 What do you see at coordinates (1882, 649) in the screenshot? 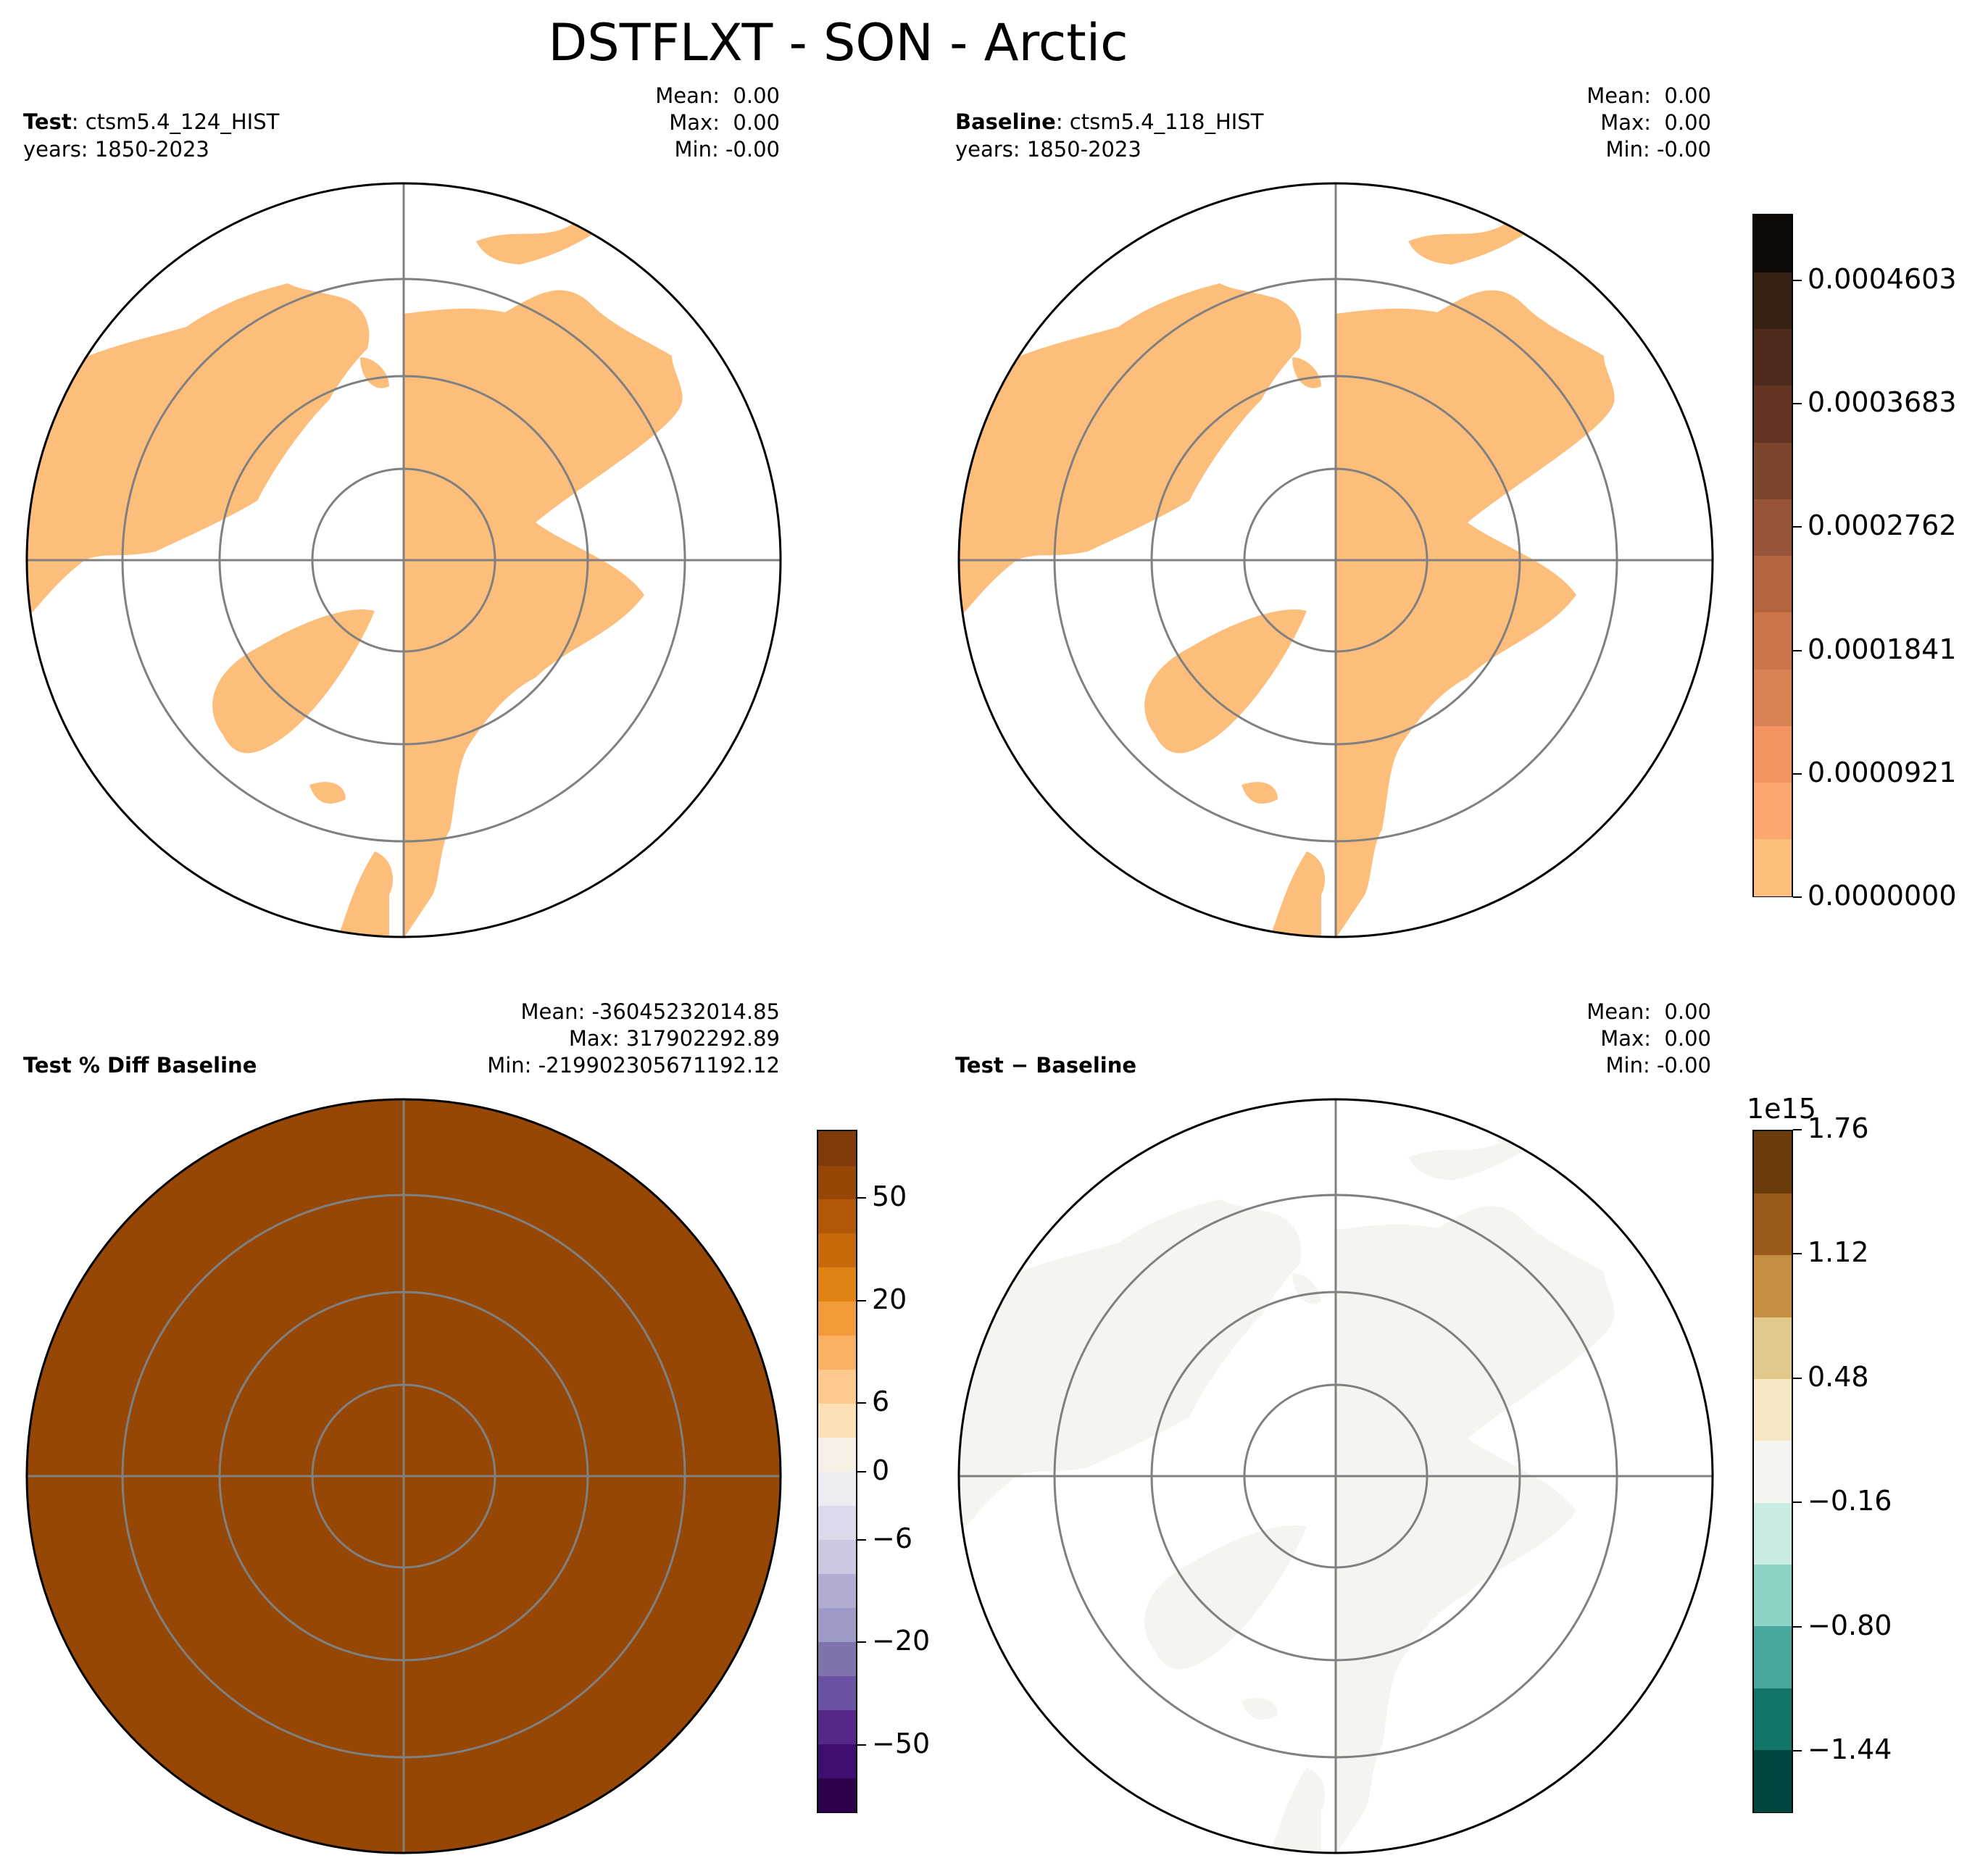
I see `colorbar-tick-label: 0.0001841` at bounding box center [1882, 649].